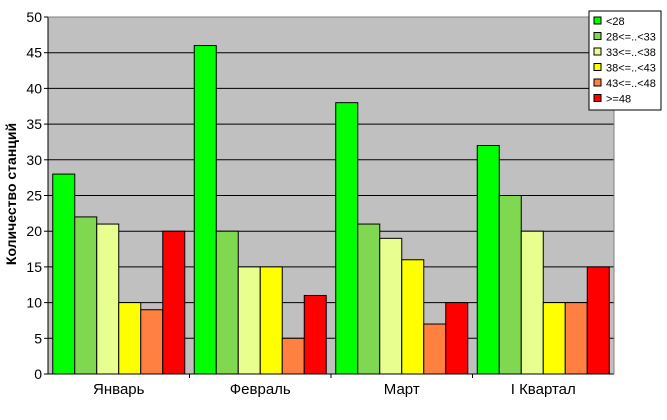 This screenshot has width=667, height=420. I want to click on x-tick-label: Март, so click(402, 389).